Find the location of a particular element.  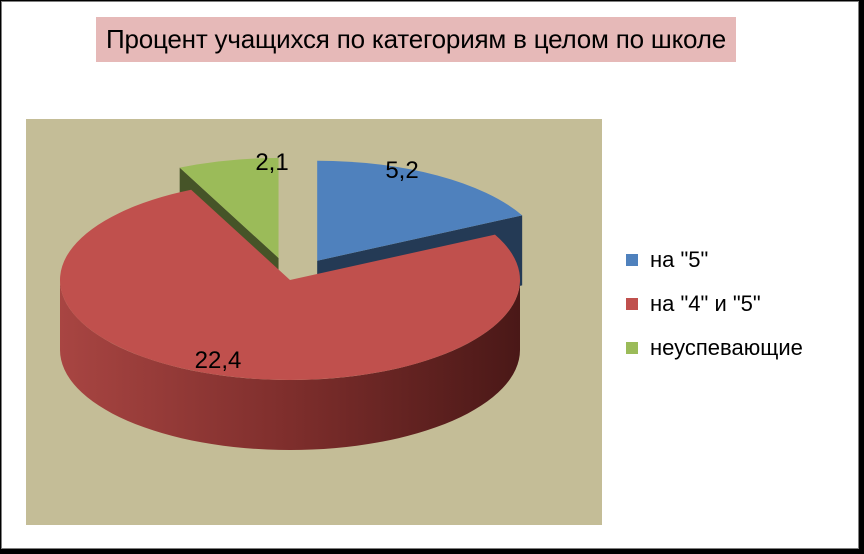

data-label-1: 5,2 is located at coordinates (401, 170).